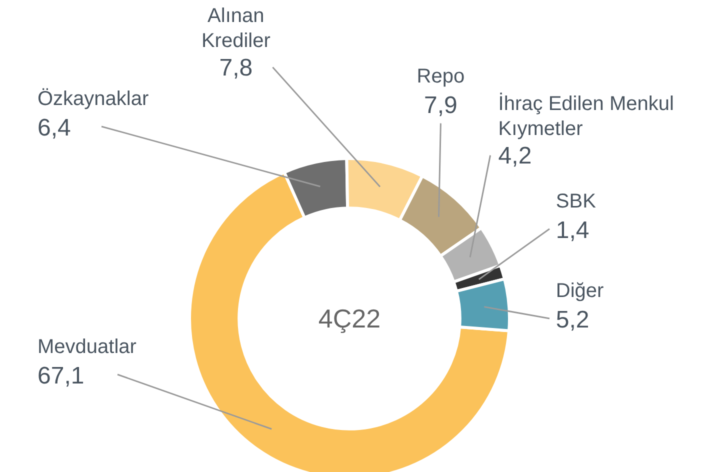 Image resolution: width=726 pixels, height=472 pixels. I want to click on data-label: 1,4, so click(573, 230).